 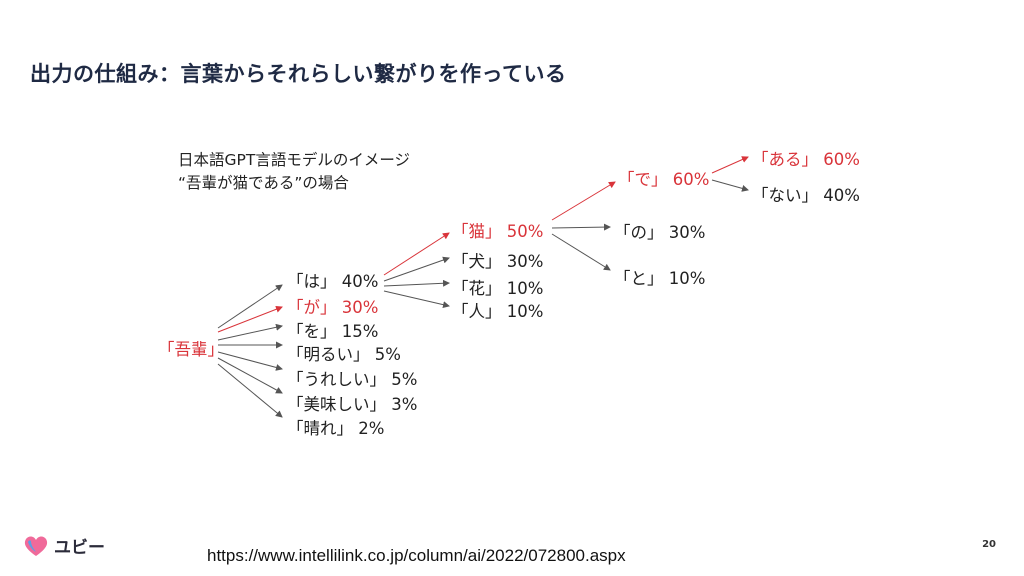 What do you see at coordinates (36, 545) in the screenshot?
I see `heart-icon` at bounding box center [36, 545].